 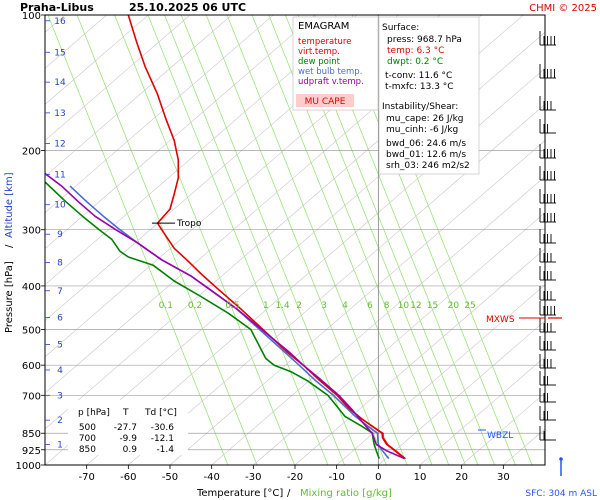 I want to click on y-tick-label: 925, so click(x=31, y=451).